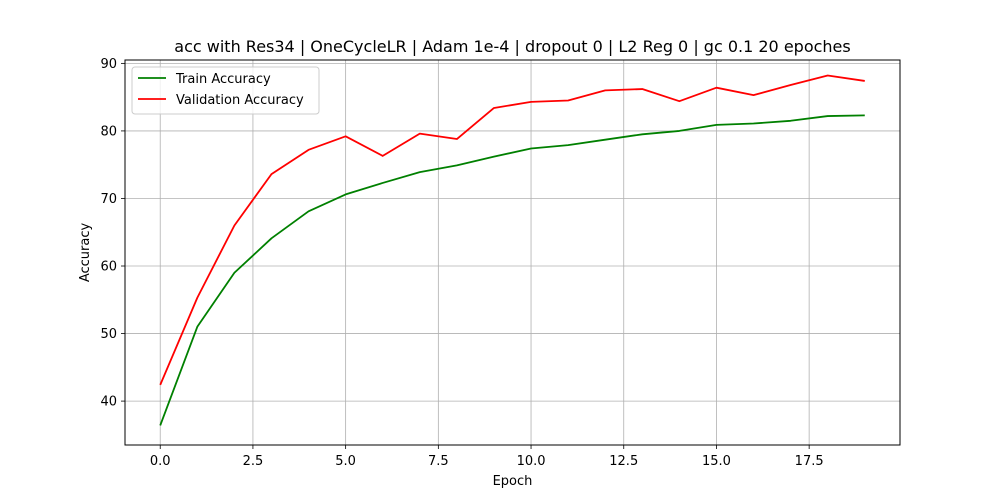 The height and width of the screenshot is (500, 1000). Describe the element at coordinates (438, 461) in the screenshot. I see `x-tick-label: 7.5` at that location.